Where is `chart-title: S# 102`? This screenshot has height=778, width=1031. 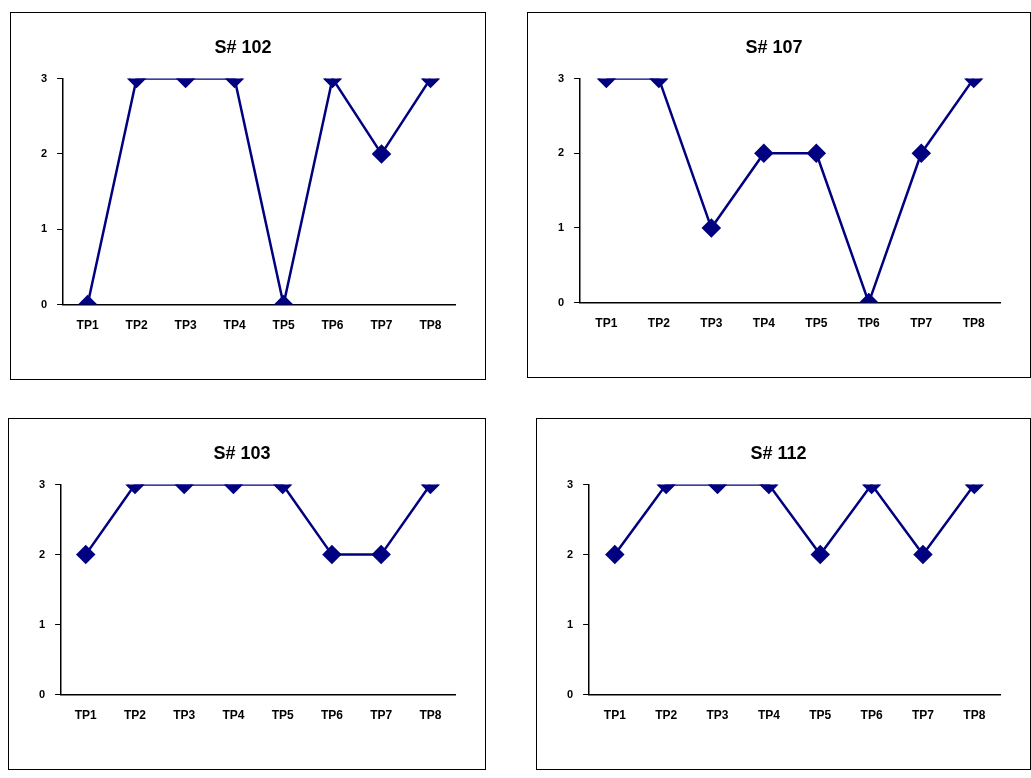
chart-title: S# 102 is located at coordinates (243, 46).